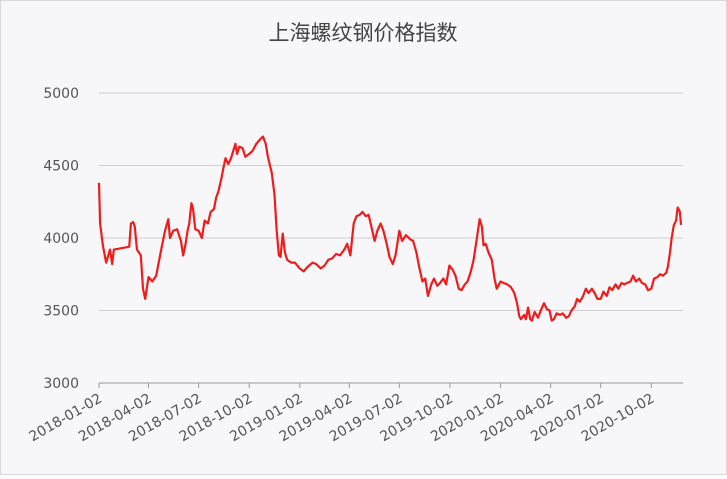 Image resolution: width=727 pixels, height=479 pixels. I want to click on chart-title: 上海螺纹钢价格指数, so click(363, 33).